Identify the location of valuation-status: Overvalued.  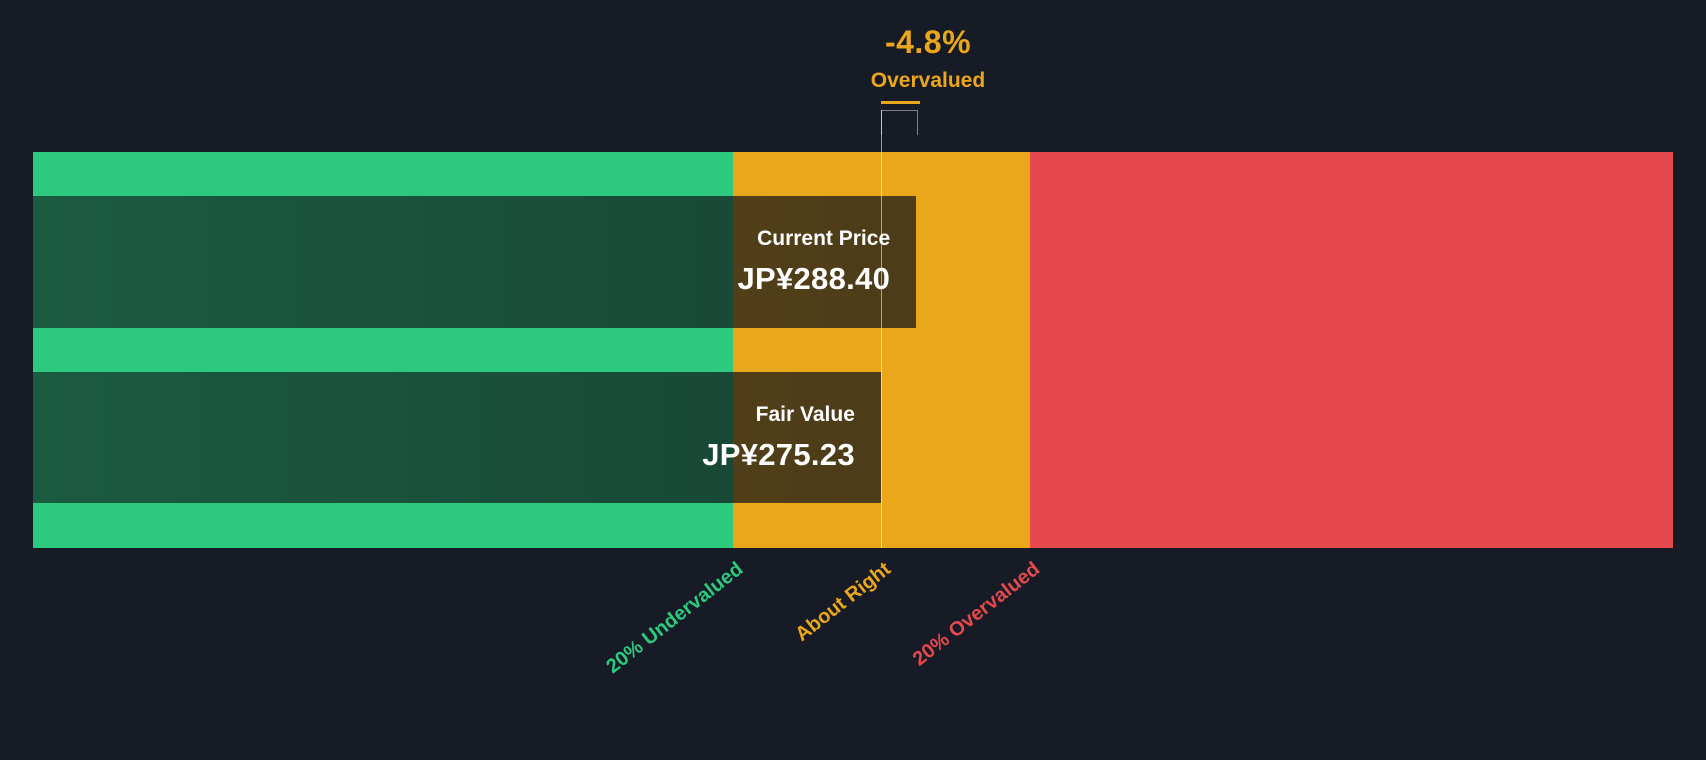
(928, 80).